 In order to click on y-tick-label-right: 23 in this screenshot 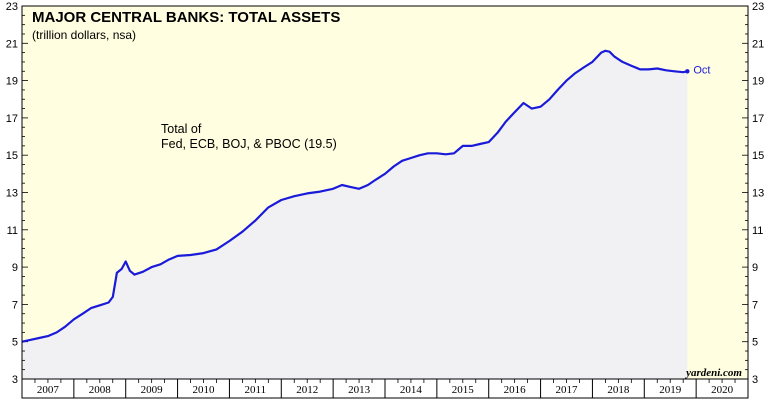, I will do `click(758, 7)`.